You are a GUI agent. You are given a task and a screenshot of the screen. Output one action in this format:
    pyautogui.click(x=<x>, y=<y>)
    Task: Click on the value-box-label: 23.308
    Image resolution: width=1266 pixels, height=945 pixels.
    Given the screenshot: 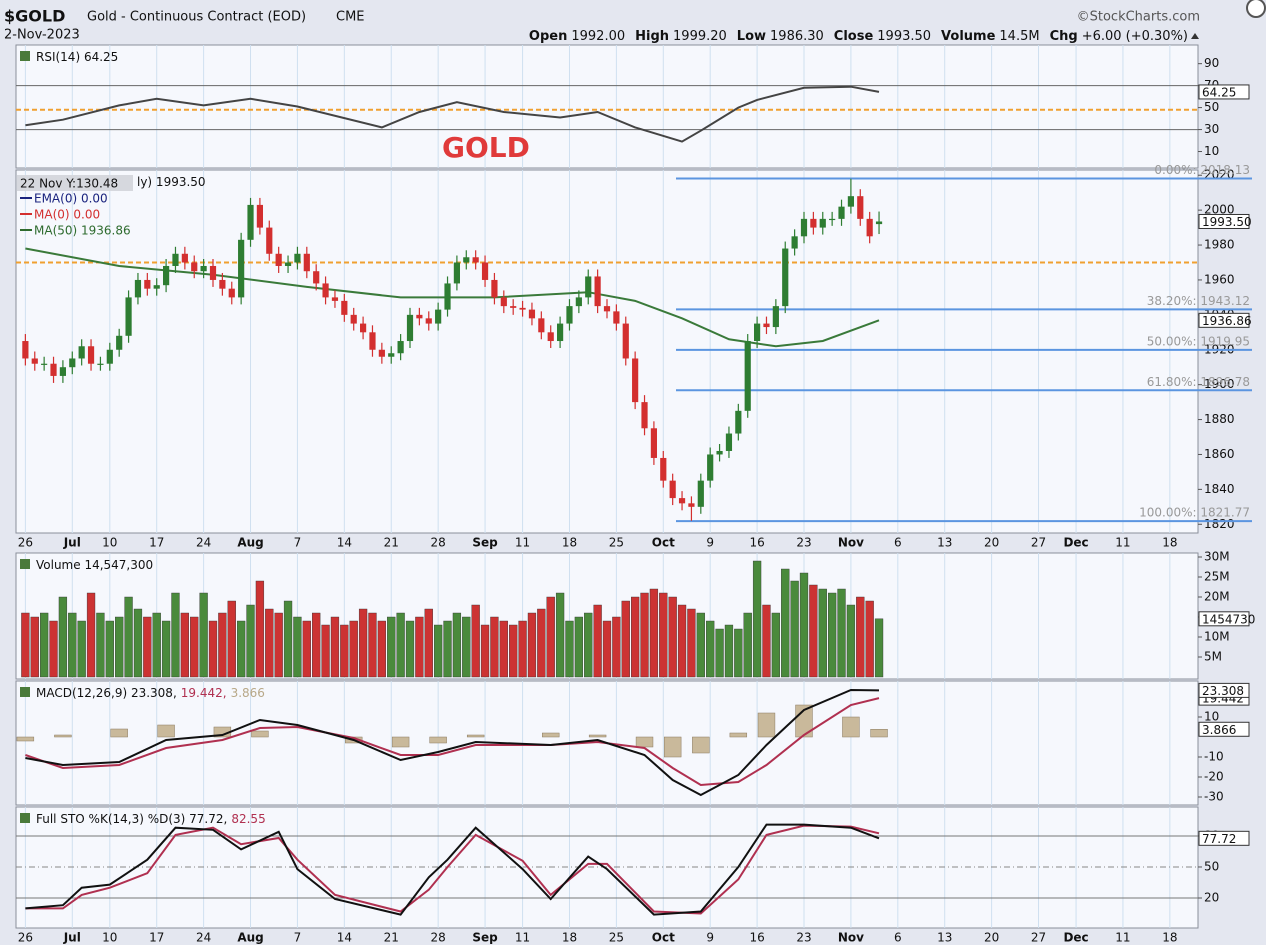 What is the action you would take?
    pyautogui.click(x=1223, y=691)
    